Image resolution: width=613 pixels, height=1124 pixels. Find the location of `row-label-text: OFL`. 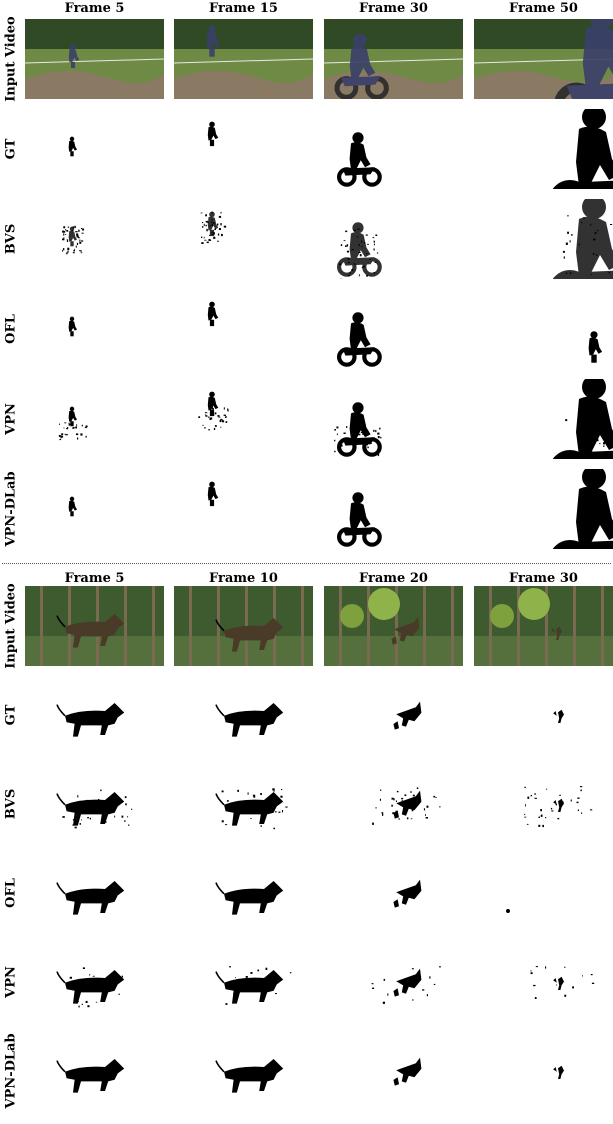

row-label-text: OFL is located at coordinates (11, 893).